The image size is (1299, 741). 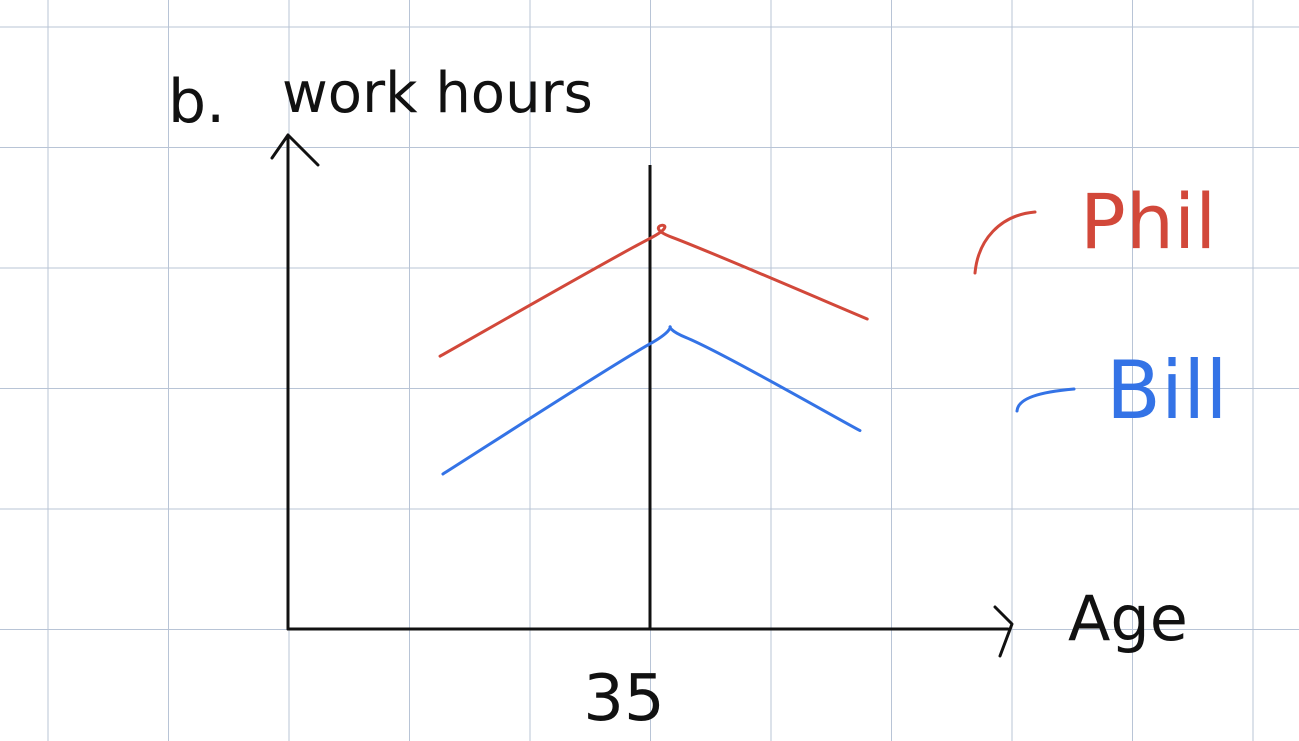 What do you see at coordinates (650, 631) in the screenshot?
I see `x-axis` at bounding box center [650, 631].